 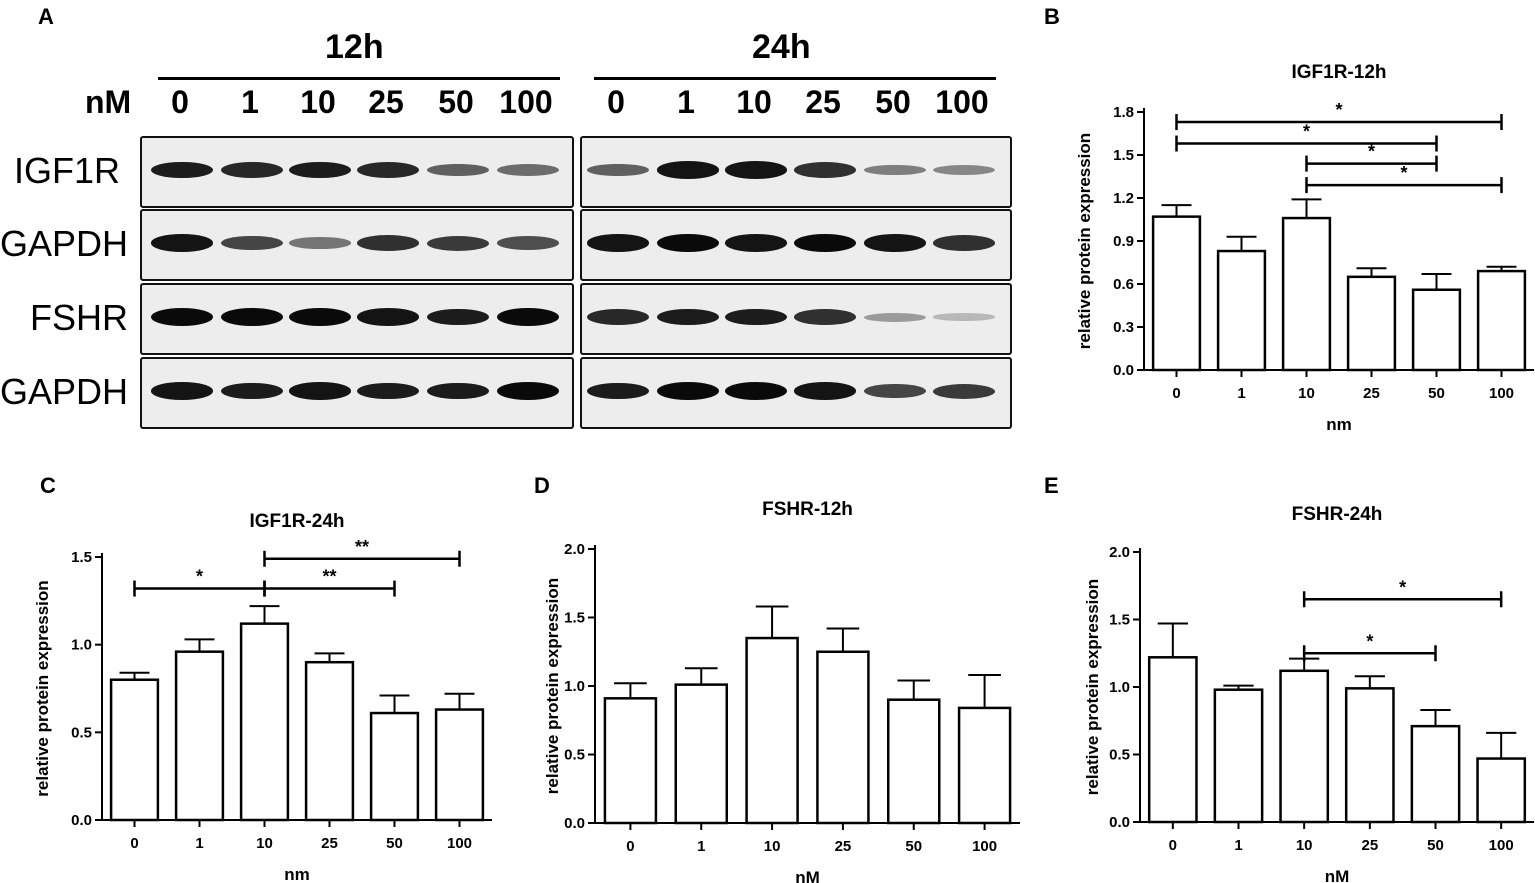 What do you see at coordinates (81, 645) in the screenshot?
I see `y-tick-label: 1.0` at bounding box center [81, 645].